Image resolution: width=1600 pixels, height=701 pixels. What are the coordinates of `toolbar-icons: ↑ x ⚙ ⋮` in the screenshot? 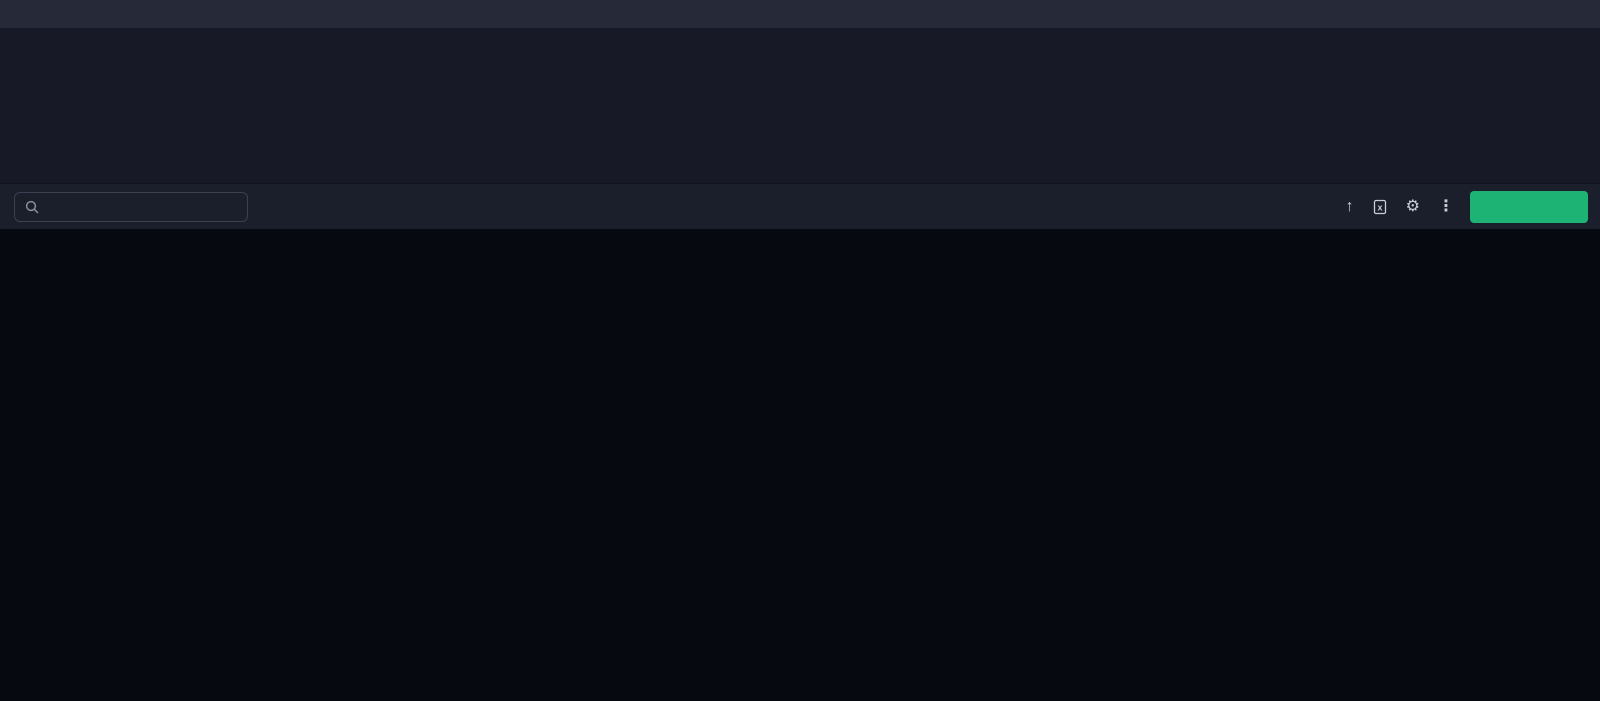 It's located at (1400, 206).